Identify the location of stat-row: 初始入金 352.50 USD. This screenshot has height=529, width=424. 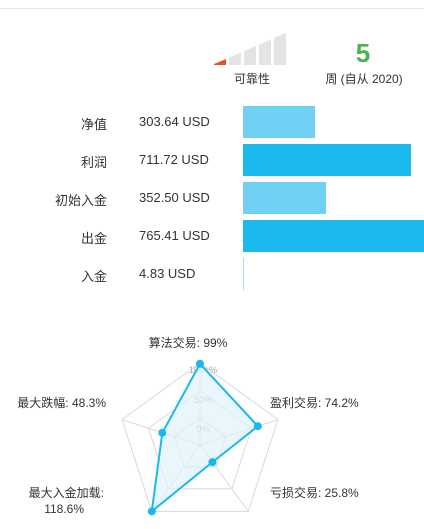
(212, 198).